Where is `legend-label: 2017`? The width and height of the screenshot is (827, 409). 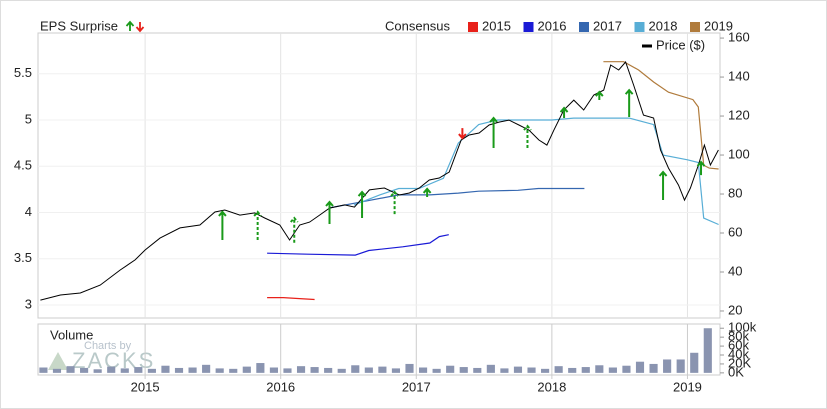
legend-label: 2017 is located at coordinates (607, 25).